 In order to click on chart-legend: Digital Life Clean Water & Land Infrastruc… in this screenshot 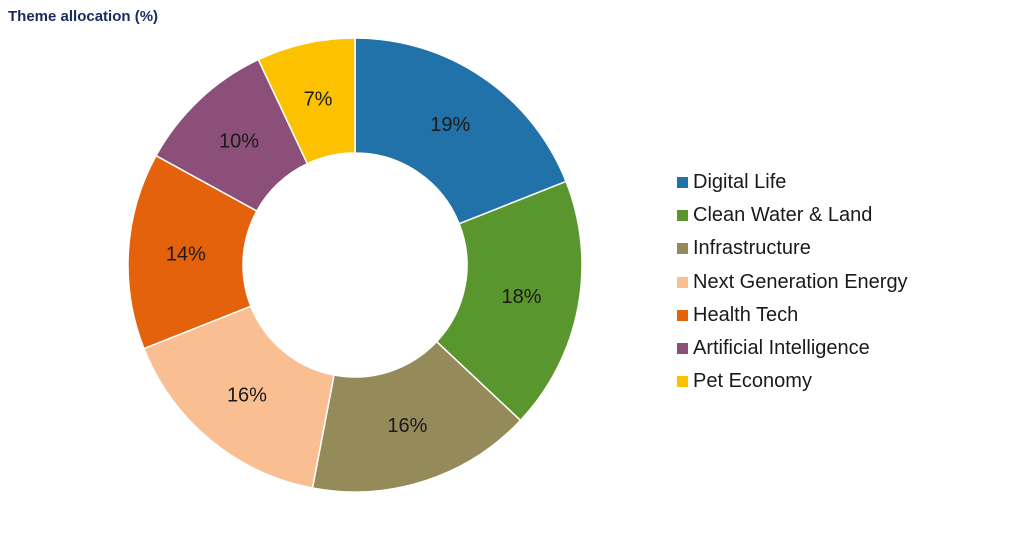, I will do `click(792, 282)`.